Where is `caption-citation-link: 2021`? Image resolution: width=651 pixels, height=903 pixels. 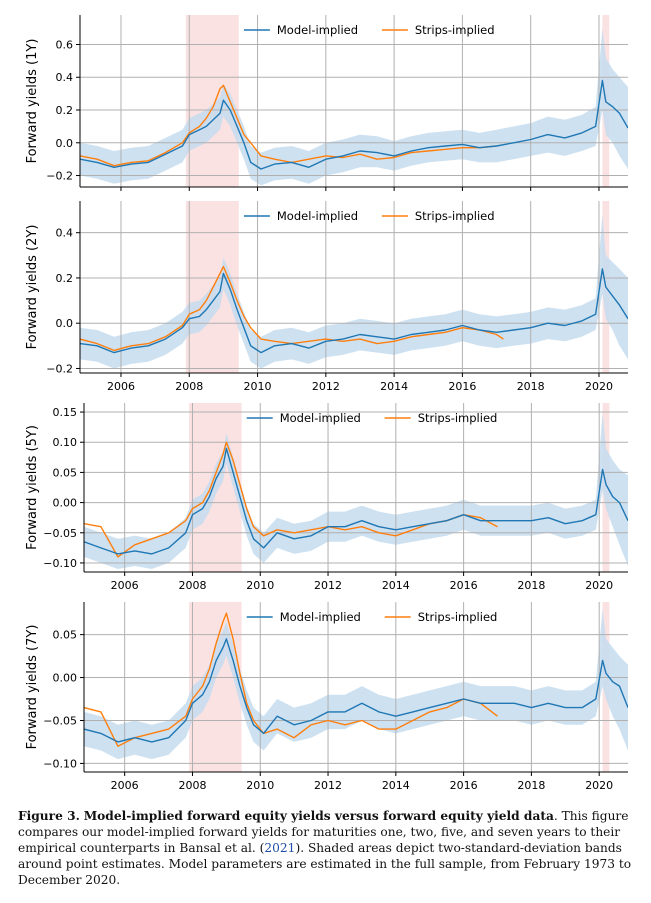 caption-citation-link: 2021 is located at coordinates (280, 848).